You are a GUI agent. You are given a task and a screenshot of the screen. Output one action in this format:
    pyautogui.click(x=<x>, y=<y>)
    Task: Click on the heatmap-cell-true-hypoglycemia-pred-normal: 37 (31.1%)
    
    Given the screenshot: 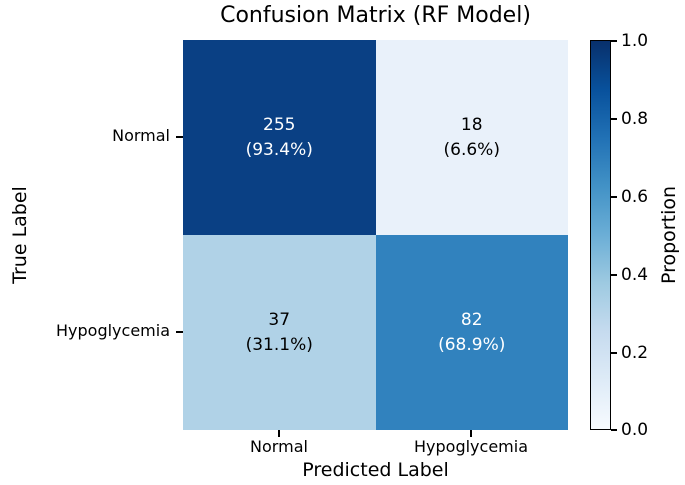 What is the action you would take?
    pyautogui.click(x=279, y=332)
    